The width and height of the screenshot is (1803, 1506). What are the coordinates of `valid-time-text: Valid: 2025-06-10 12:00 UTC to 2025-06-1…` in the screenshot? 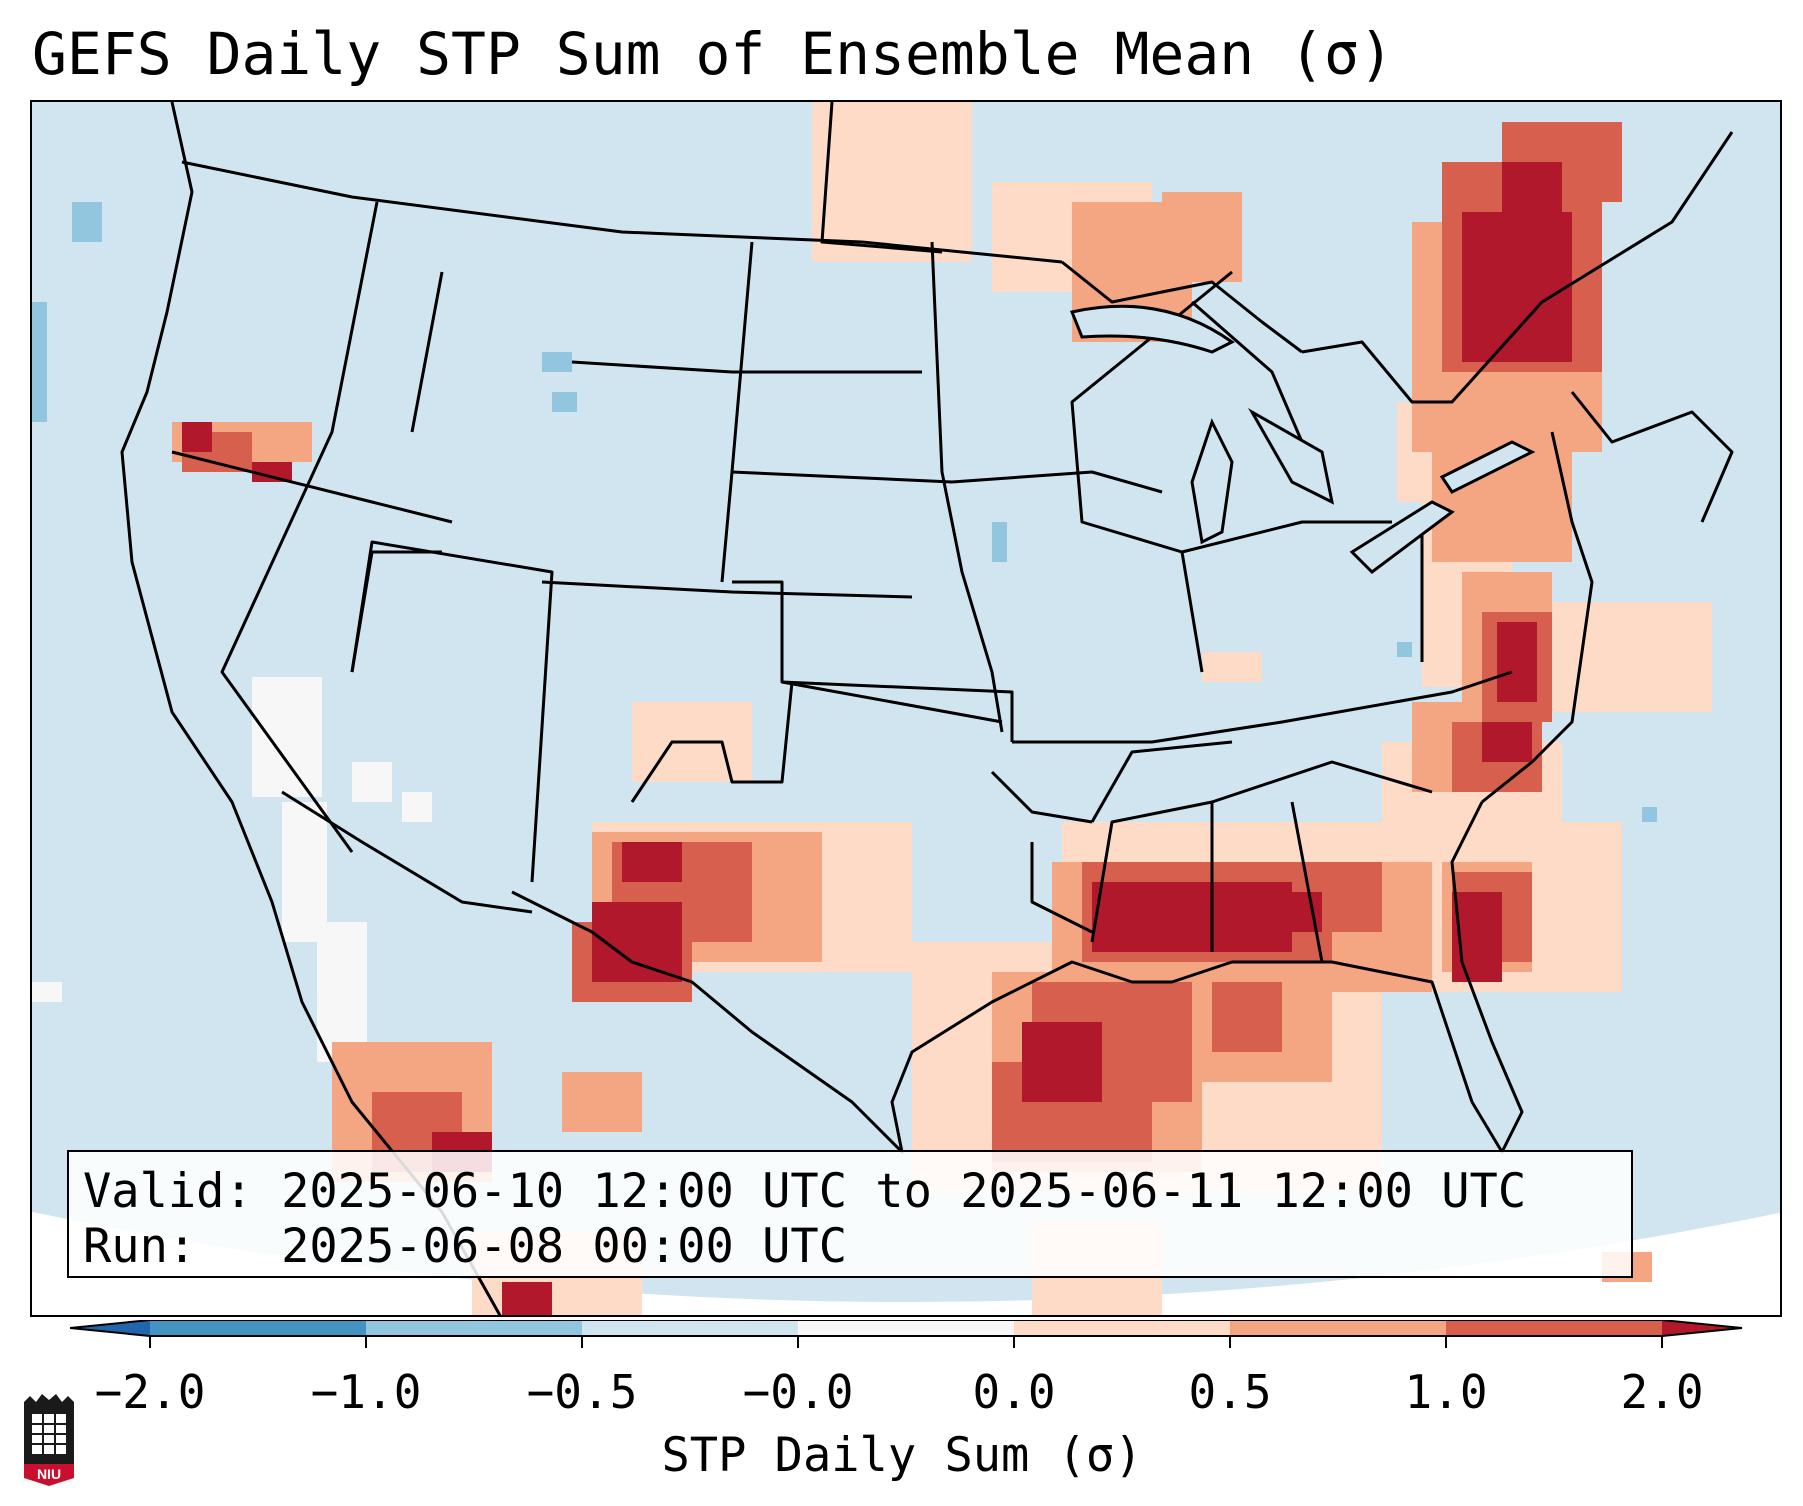 It's located at (805, 1191).